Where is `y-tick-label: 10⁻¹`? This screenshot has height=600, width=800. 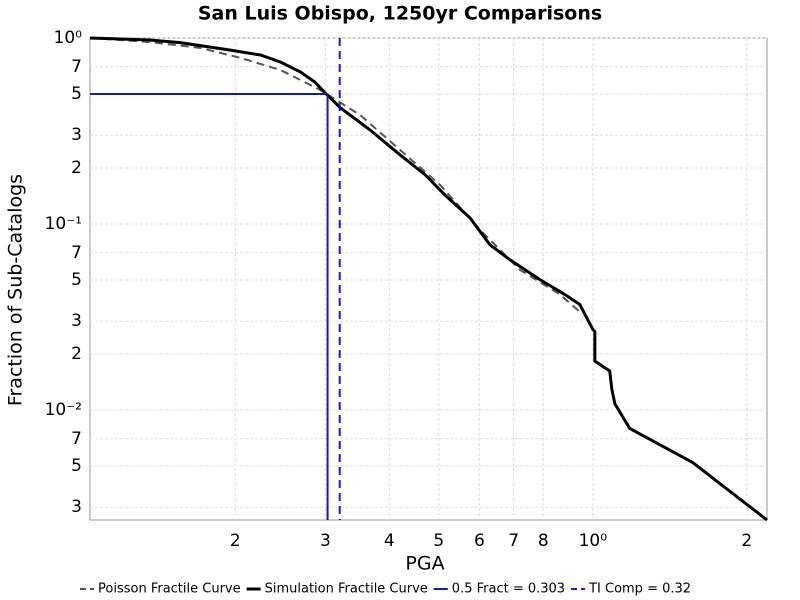 y-tick-label: 10⁻¹ is located at coordinates (63, 224).